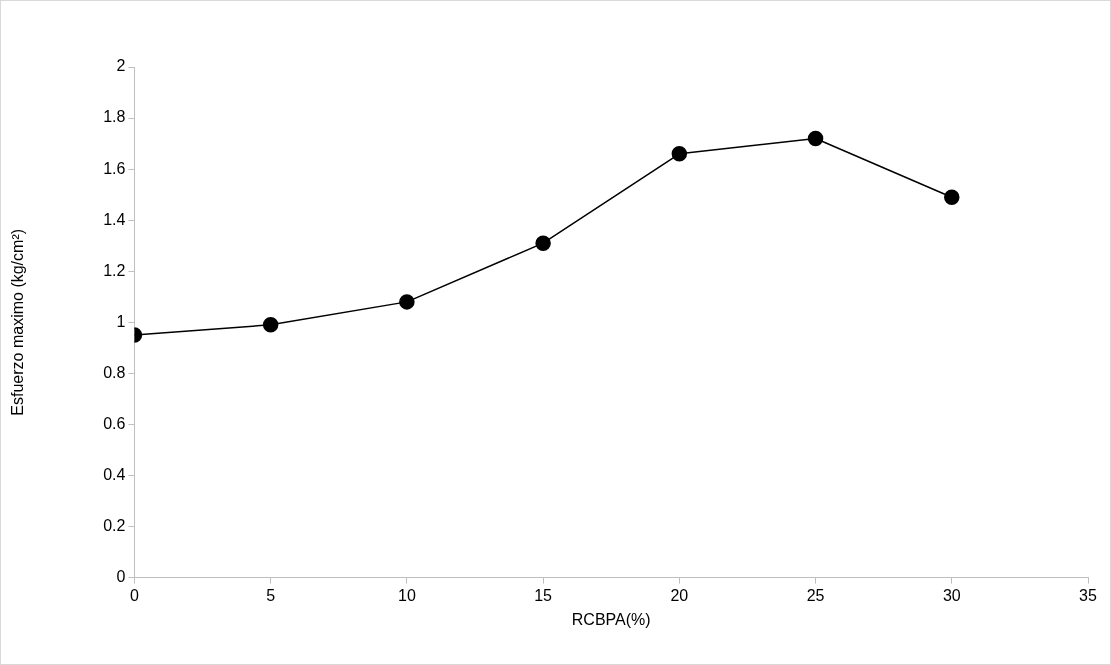  Describe the element at coordinates (134, 595) in the screenshot. I see `x-tick-label: 0` at that location.